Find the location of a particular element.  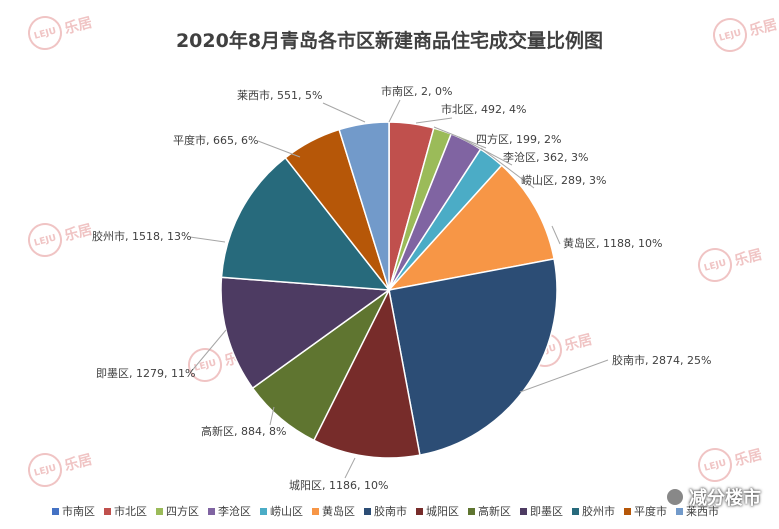

legend-item: 胶州市 is located at coordinates (593, 511).